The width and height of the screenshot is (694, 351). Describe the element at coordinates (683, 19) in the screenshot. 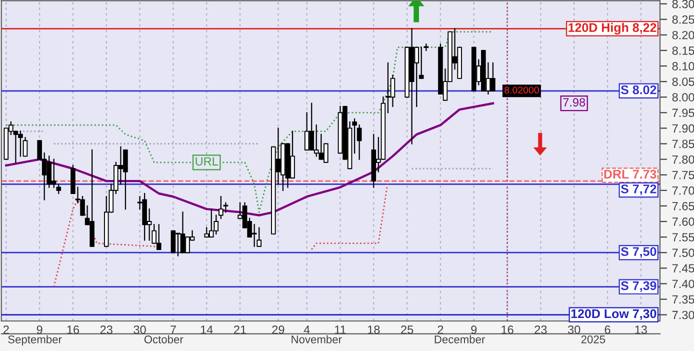

I see `y-tick-label: 8.25` at that location.